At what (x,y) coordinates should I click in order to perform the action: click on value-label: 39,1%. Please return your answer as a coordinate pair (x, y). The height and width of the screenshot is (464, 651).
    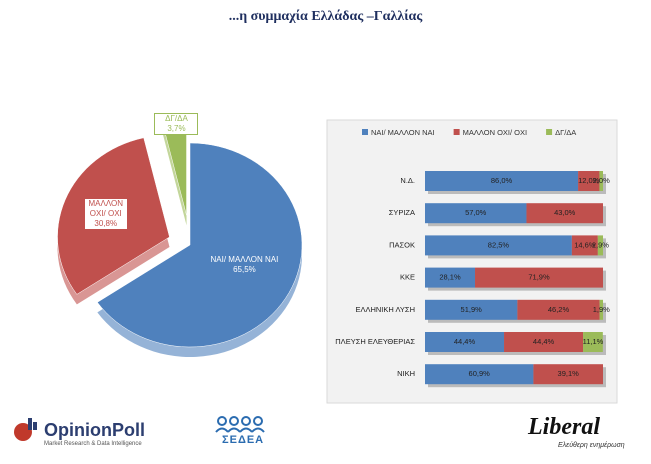
    Looking at the image, I should click on (569, 373).